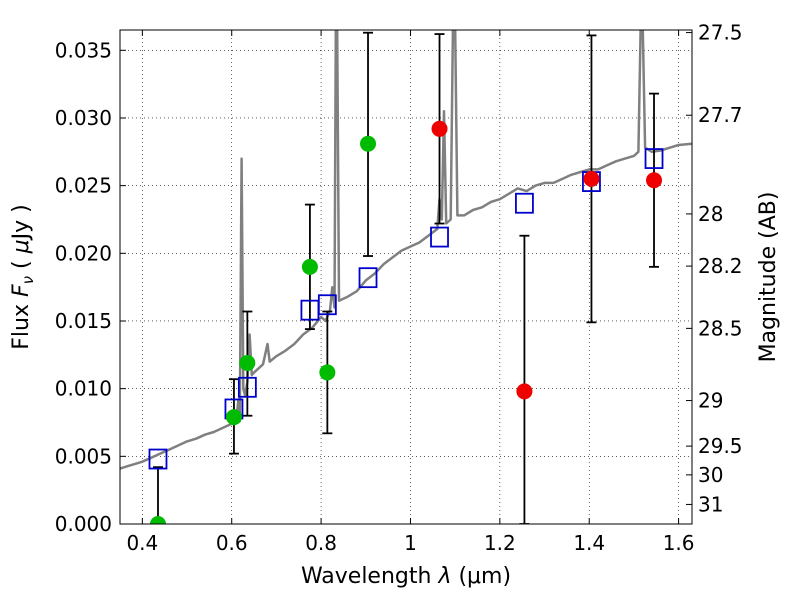 The image size is (800, 600). I want to click on x-tick-label: 1.4, so click(589, 543).